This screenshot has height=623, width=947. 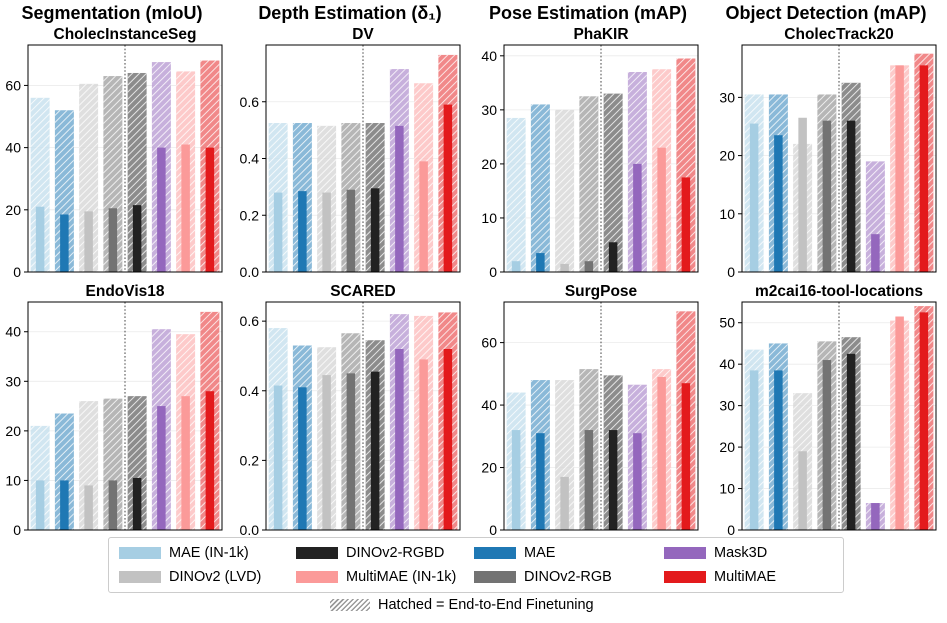 I want to click on legend-item-dinov2_rgbd: DINOv2-RGBD, so click(x=370, y=553).